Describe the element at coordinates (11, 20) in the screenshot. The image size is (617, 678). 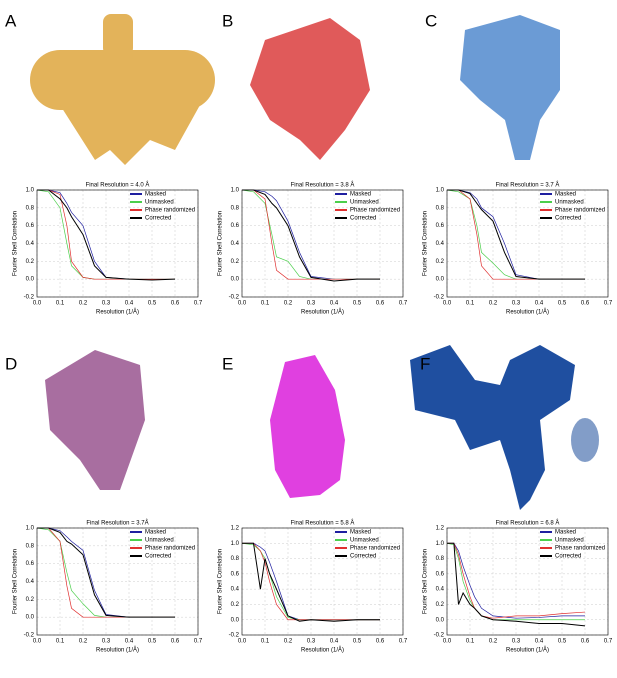
I see `panel-label: A` at that location.